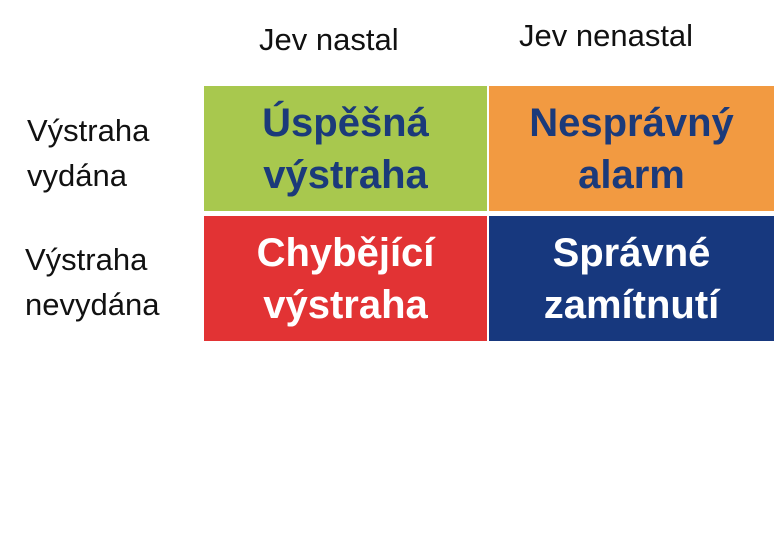 Image resolution: width=779 pixels, height=554 pixels. Describe the element at coordinates (329, 39) in the screenshot. I see `column-header-event-occurred: Jev nastal` at that location.